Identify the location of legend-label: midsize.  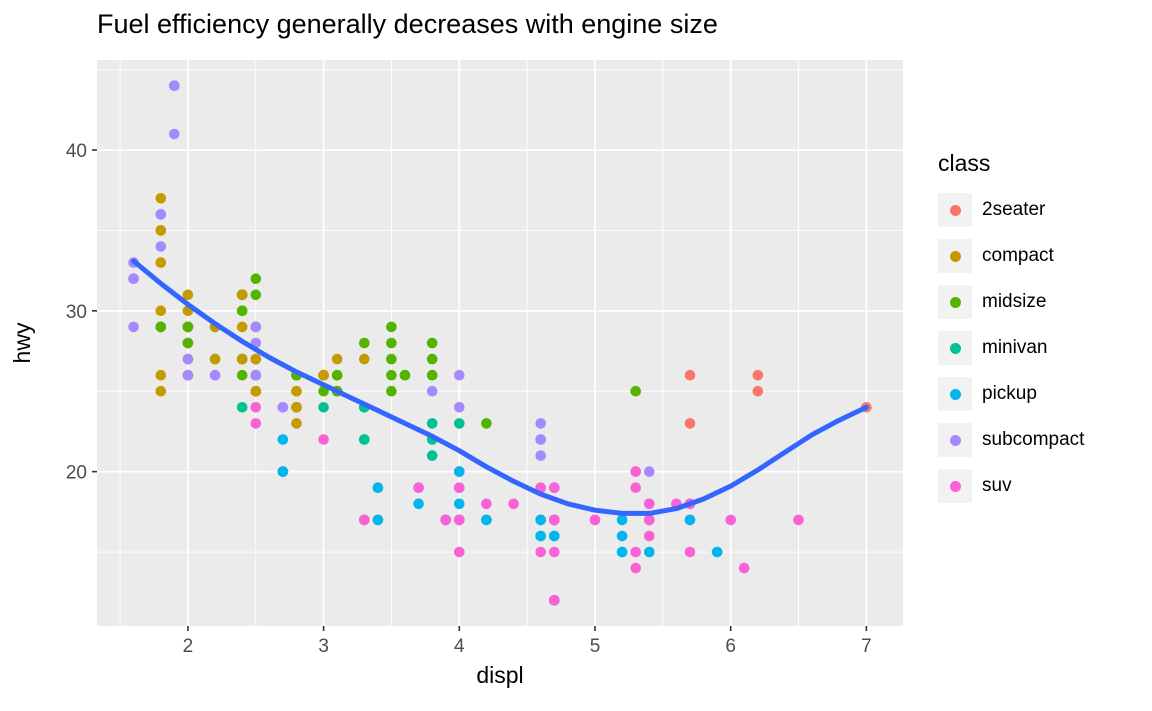
(1014, 301).